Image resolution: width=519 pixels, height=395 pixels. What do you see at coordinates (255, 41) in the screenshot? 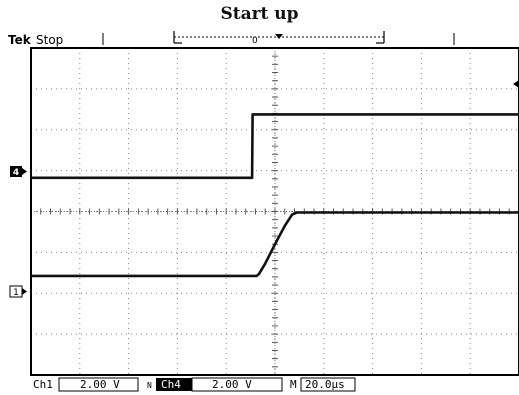
I see `record-window-marker: 0` at bounding box center [255, 41].